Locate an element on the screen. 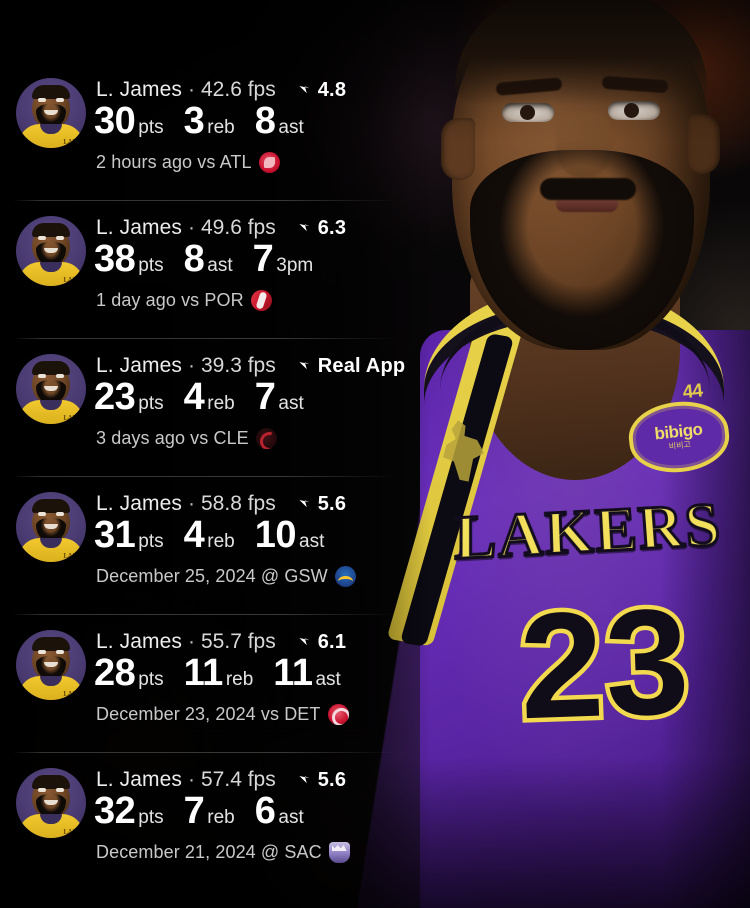 The image size is (750, 908). avatar-eye-left is located at coordinates (42, 790).